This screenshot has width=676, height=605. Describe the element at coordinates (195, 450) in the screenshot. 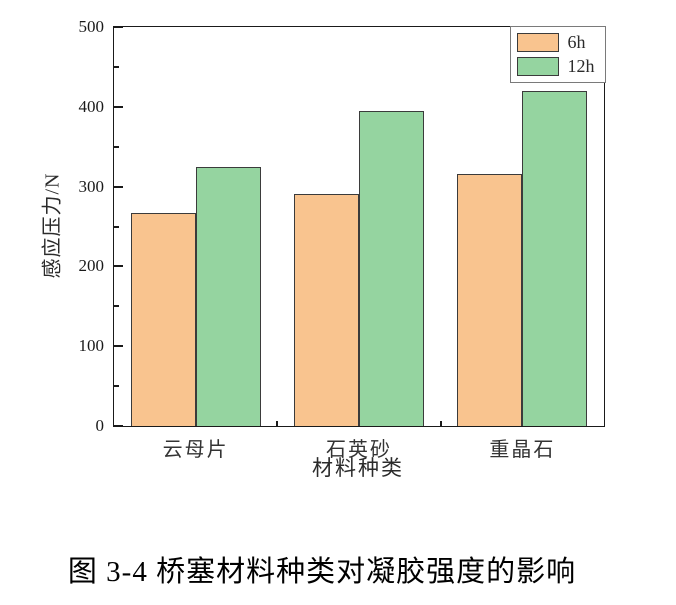

I see `x-tick-label-1: 云母片` at that location.